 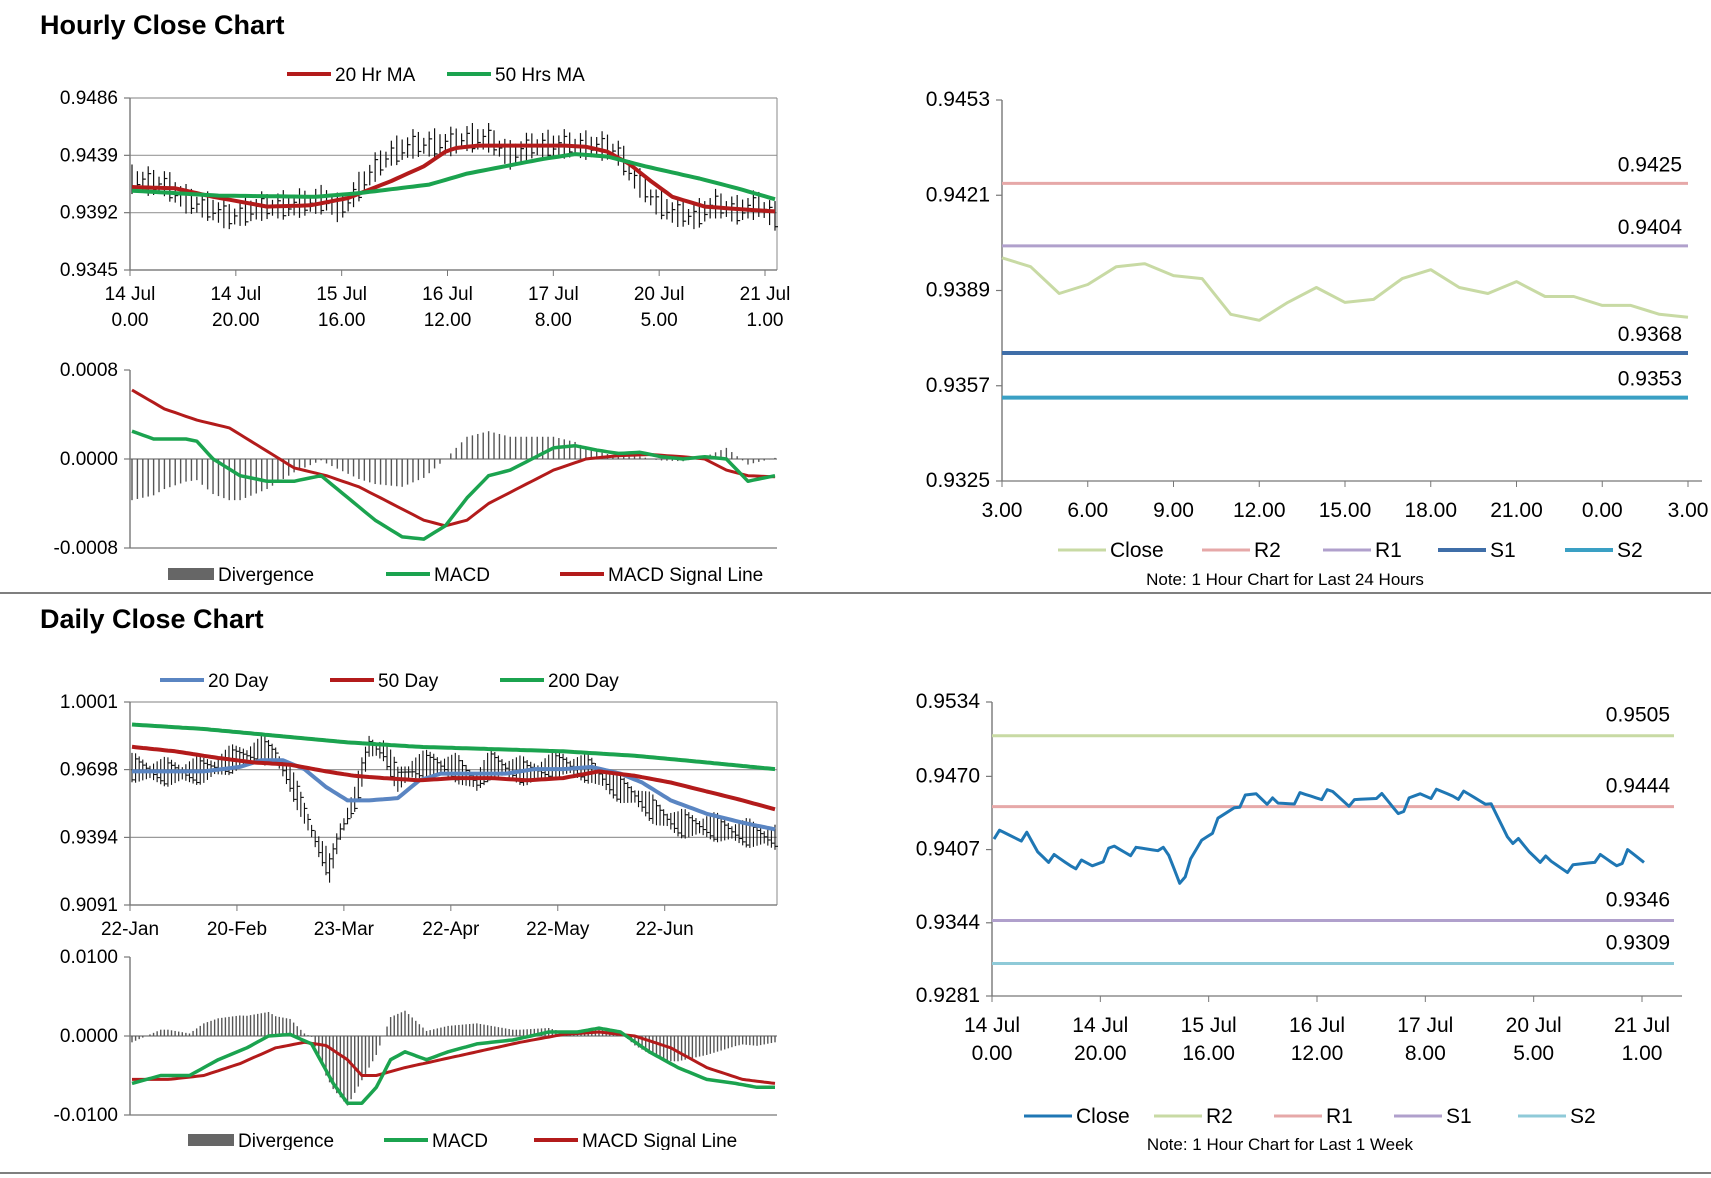 What do you see at coordinates (948, 995) in the screenshot?
I see `y-tick-label: 0.9281` at bounding box center [948, 995].